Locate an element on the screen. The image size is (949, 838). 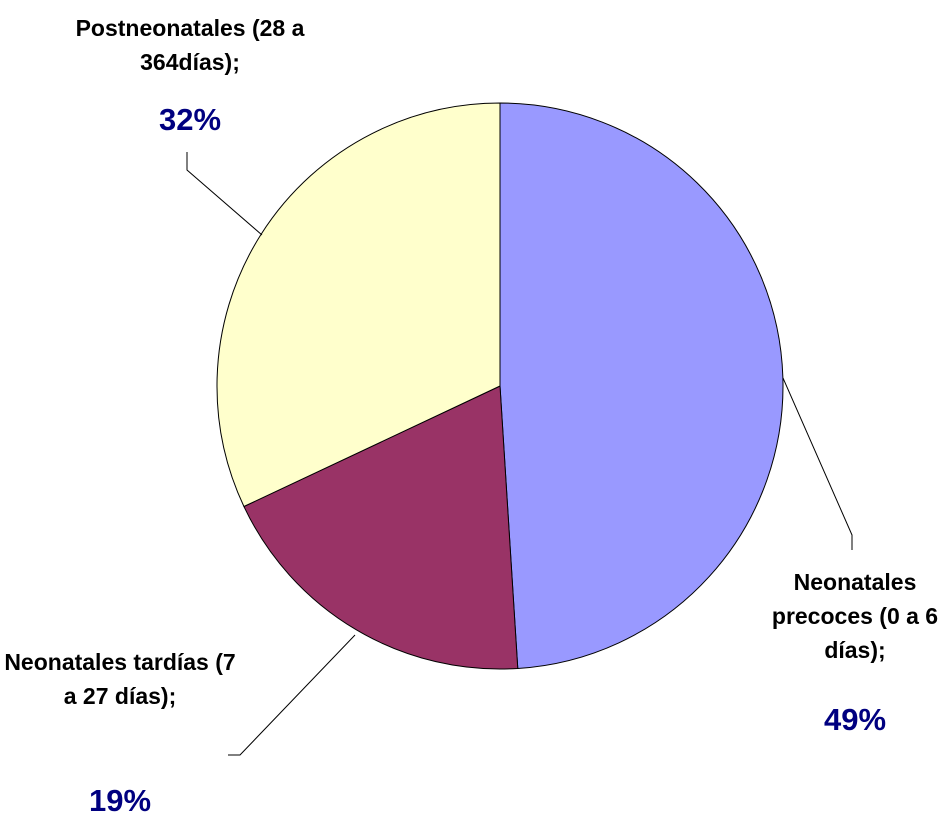
value-label: 32% is located at coordinates (190, 119).